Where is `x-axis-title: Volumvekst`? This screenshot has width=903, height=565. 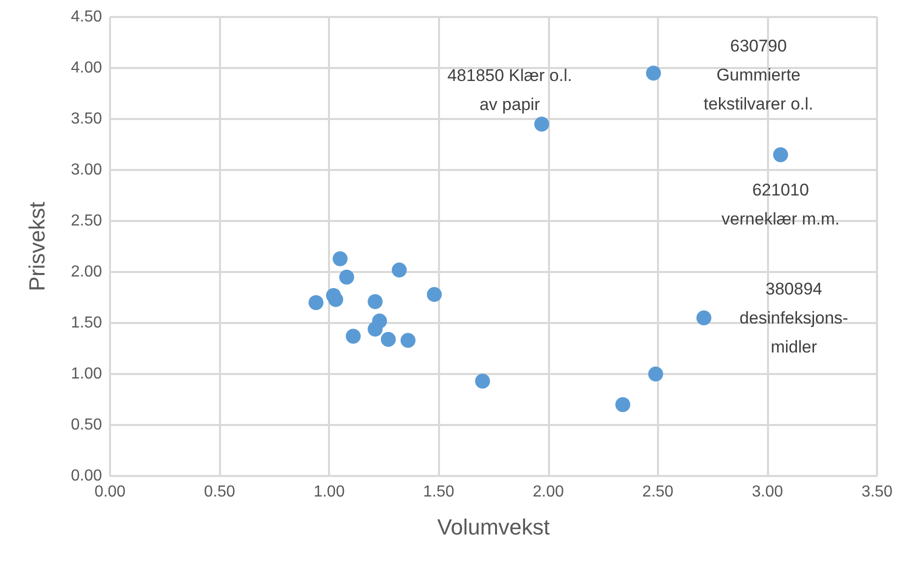
x-axis-title: Volumvekst is located at coordinates (493, 527).